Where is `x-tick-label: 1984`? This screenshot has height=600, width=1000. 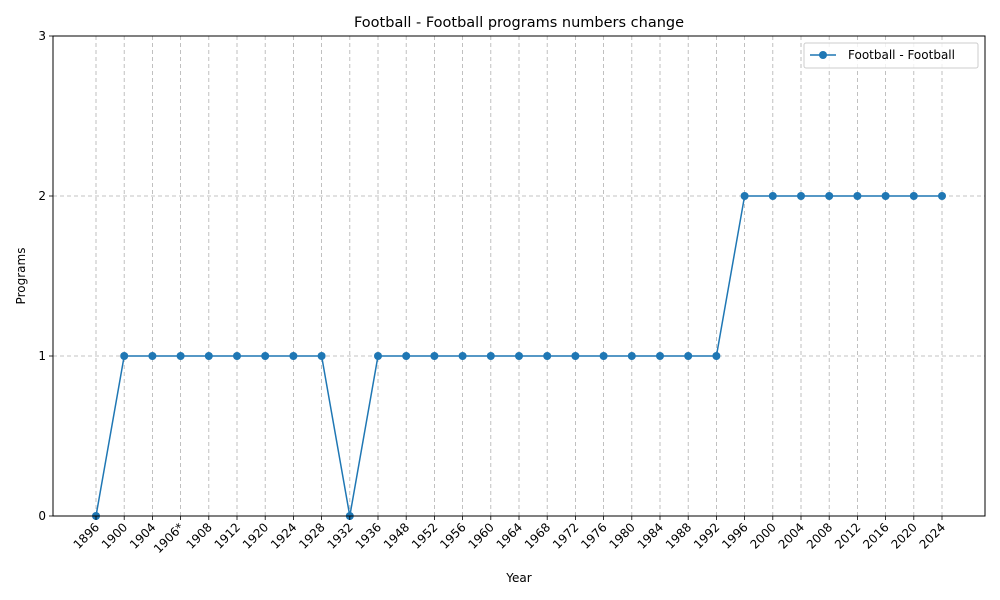 x-tick-label: 1984 is located at coordinates (650, 535).